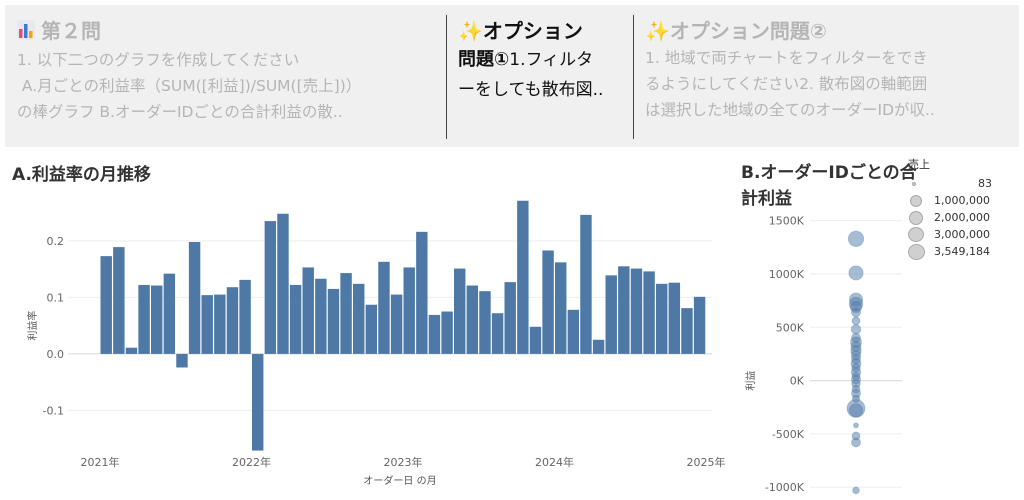  What do you see at coordinates (32, 326) in the screenshot?
I see `y-axis-label: 利益率` at bounding box center [32, 326].